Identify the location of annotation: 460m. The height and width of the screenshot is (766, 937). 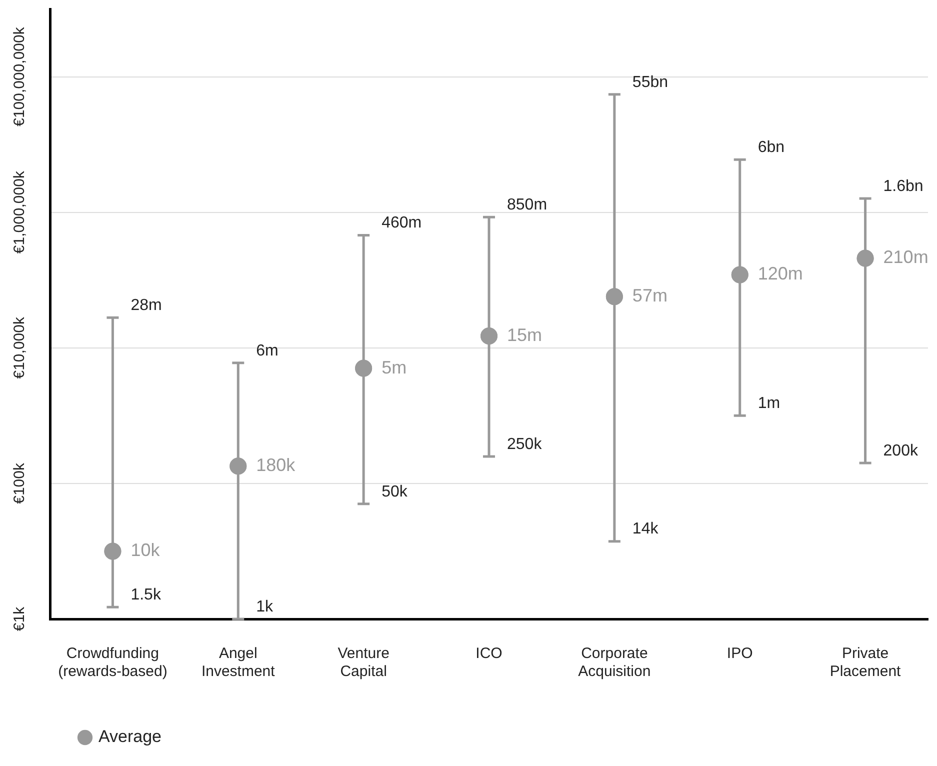
(402, 223).